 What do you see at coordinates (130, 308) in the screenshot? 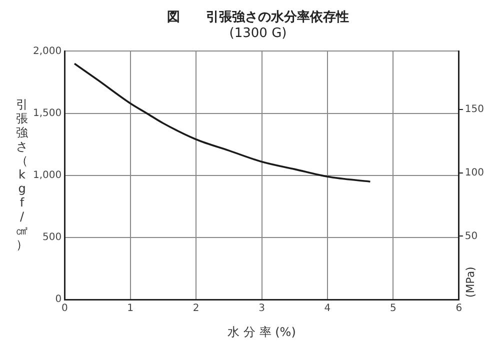
I see `x-tick-label: 1` at bounding box center [130, 308].